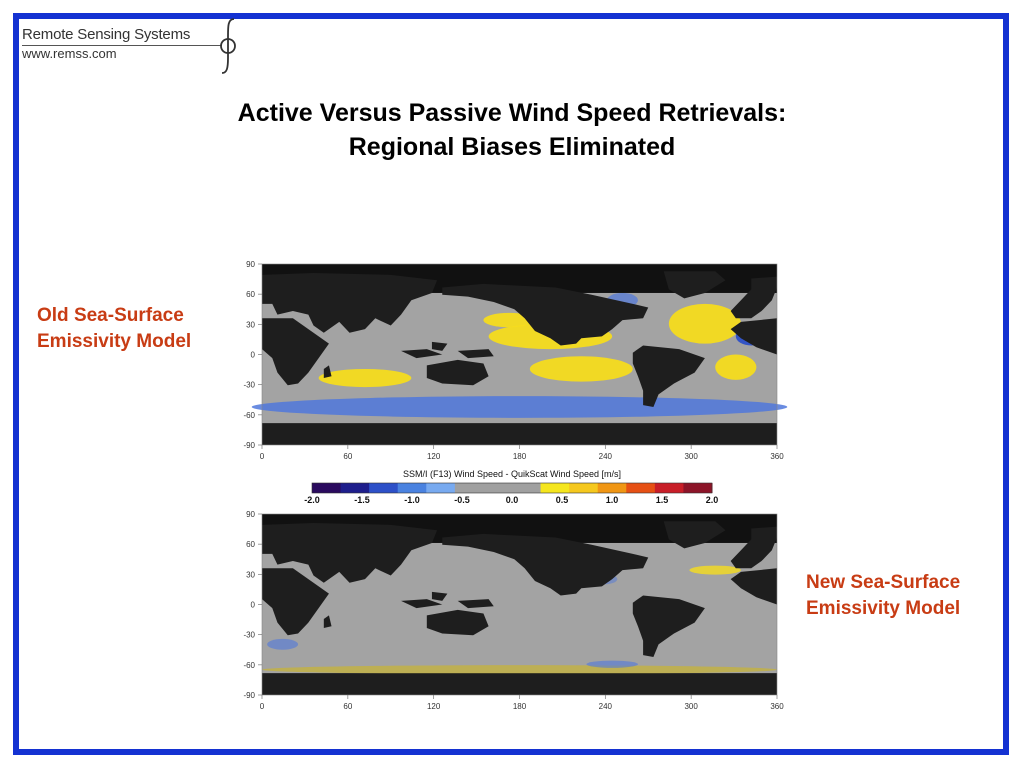 Image resolution: width=1024 pixels, height=768 pixels. What do you see at coordinates (434, 706) in the screenshot?
I see `new-lon-tick-label: 120` at bounding box center [434, 706].